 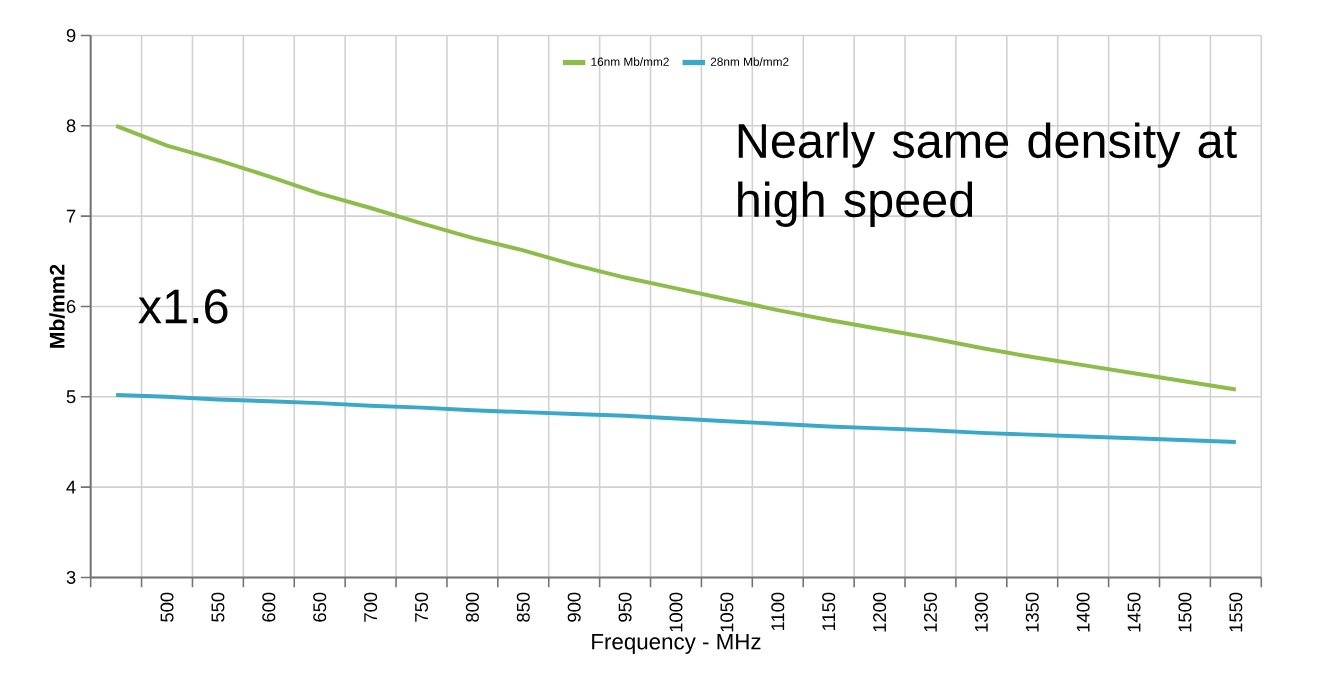 What do you see at coordinates (1185, 612) in the screenshot?
I see `x-tick-label: 1500` at bounding box center [1185, 612].